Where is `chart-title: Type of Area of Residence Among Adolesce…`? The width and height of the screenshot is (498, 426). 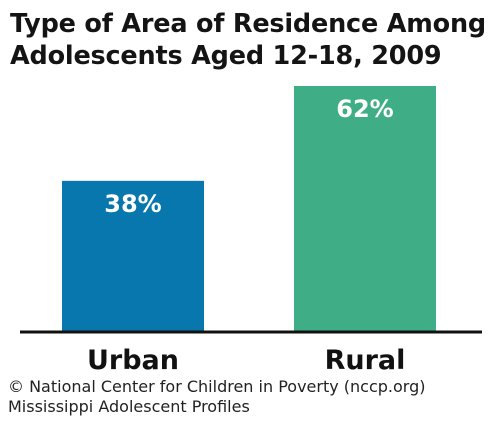 chart-title: Type of Area of Residence Among Adolesce… is located at coordinates (251, 40).